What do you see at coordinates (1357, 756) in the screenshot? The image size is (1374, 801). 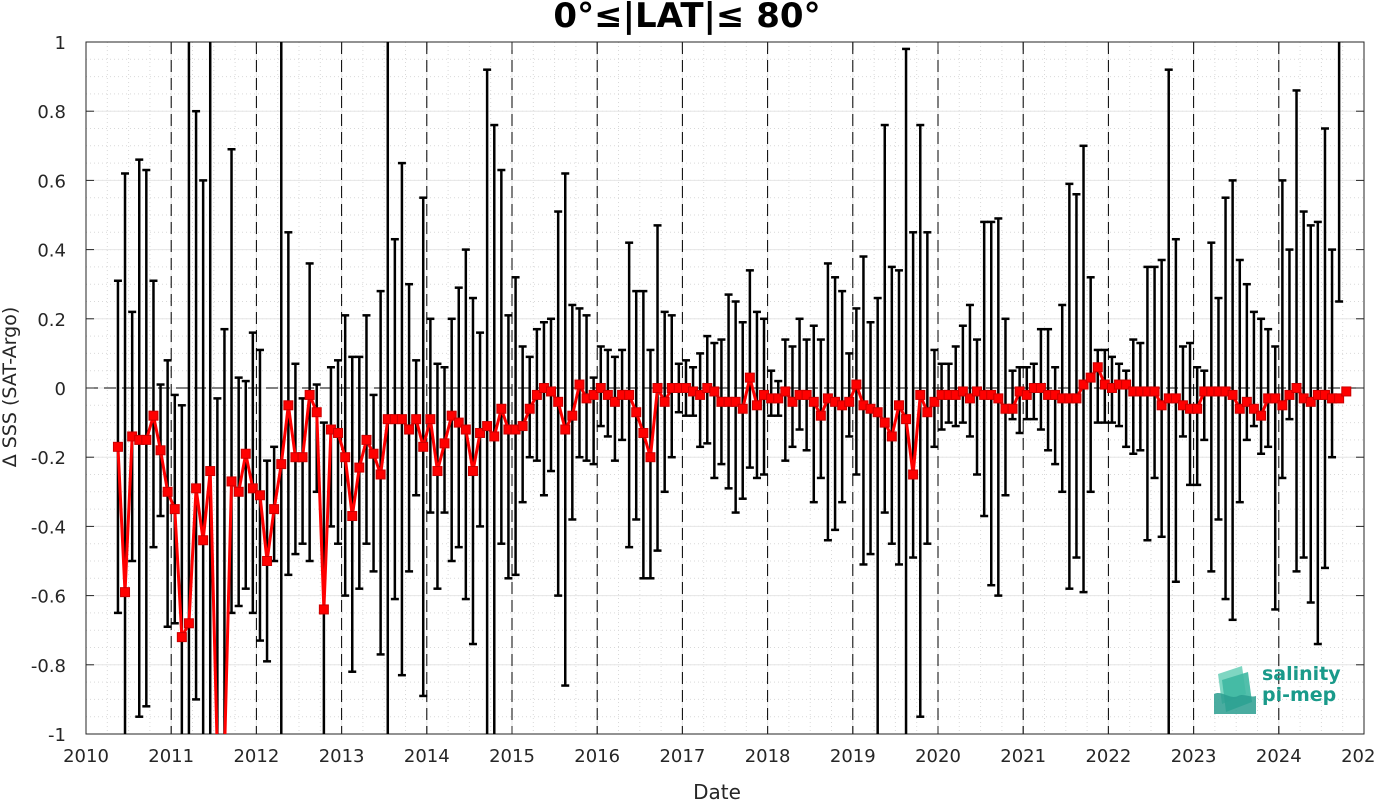 I see `x-tick-label: 2025` at bounding box center [1357, 756].